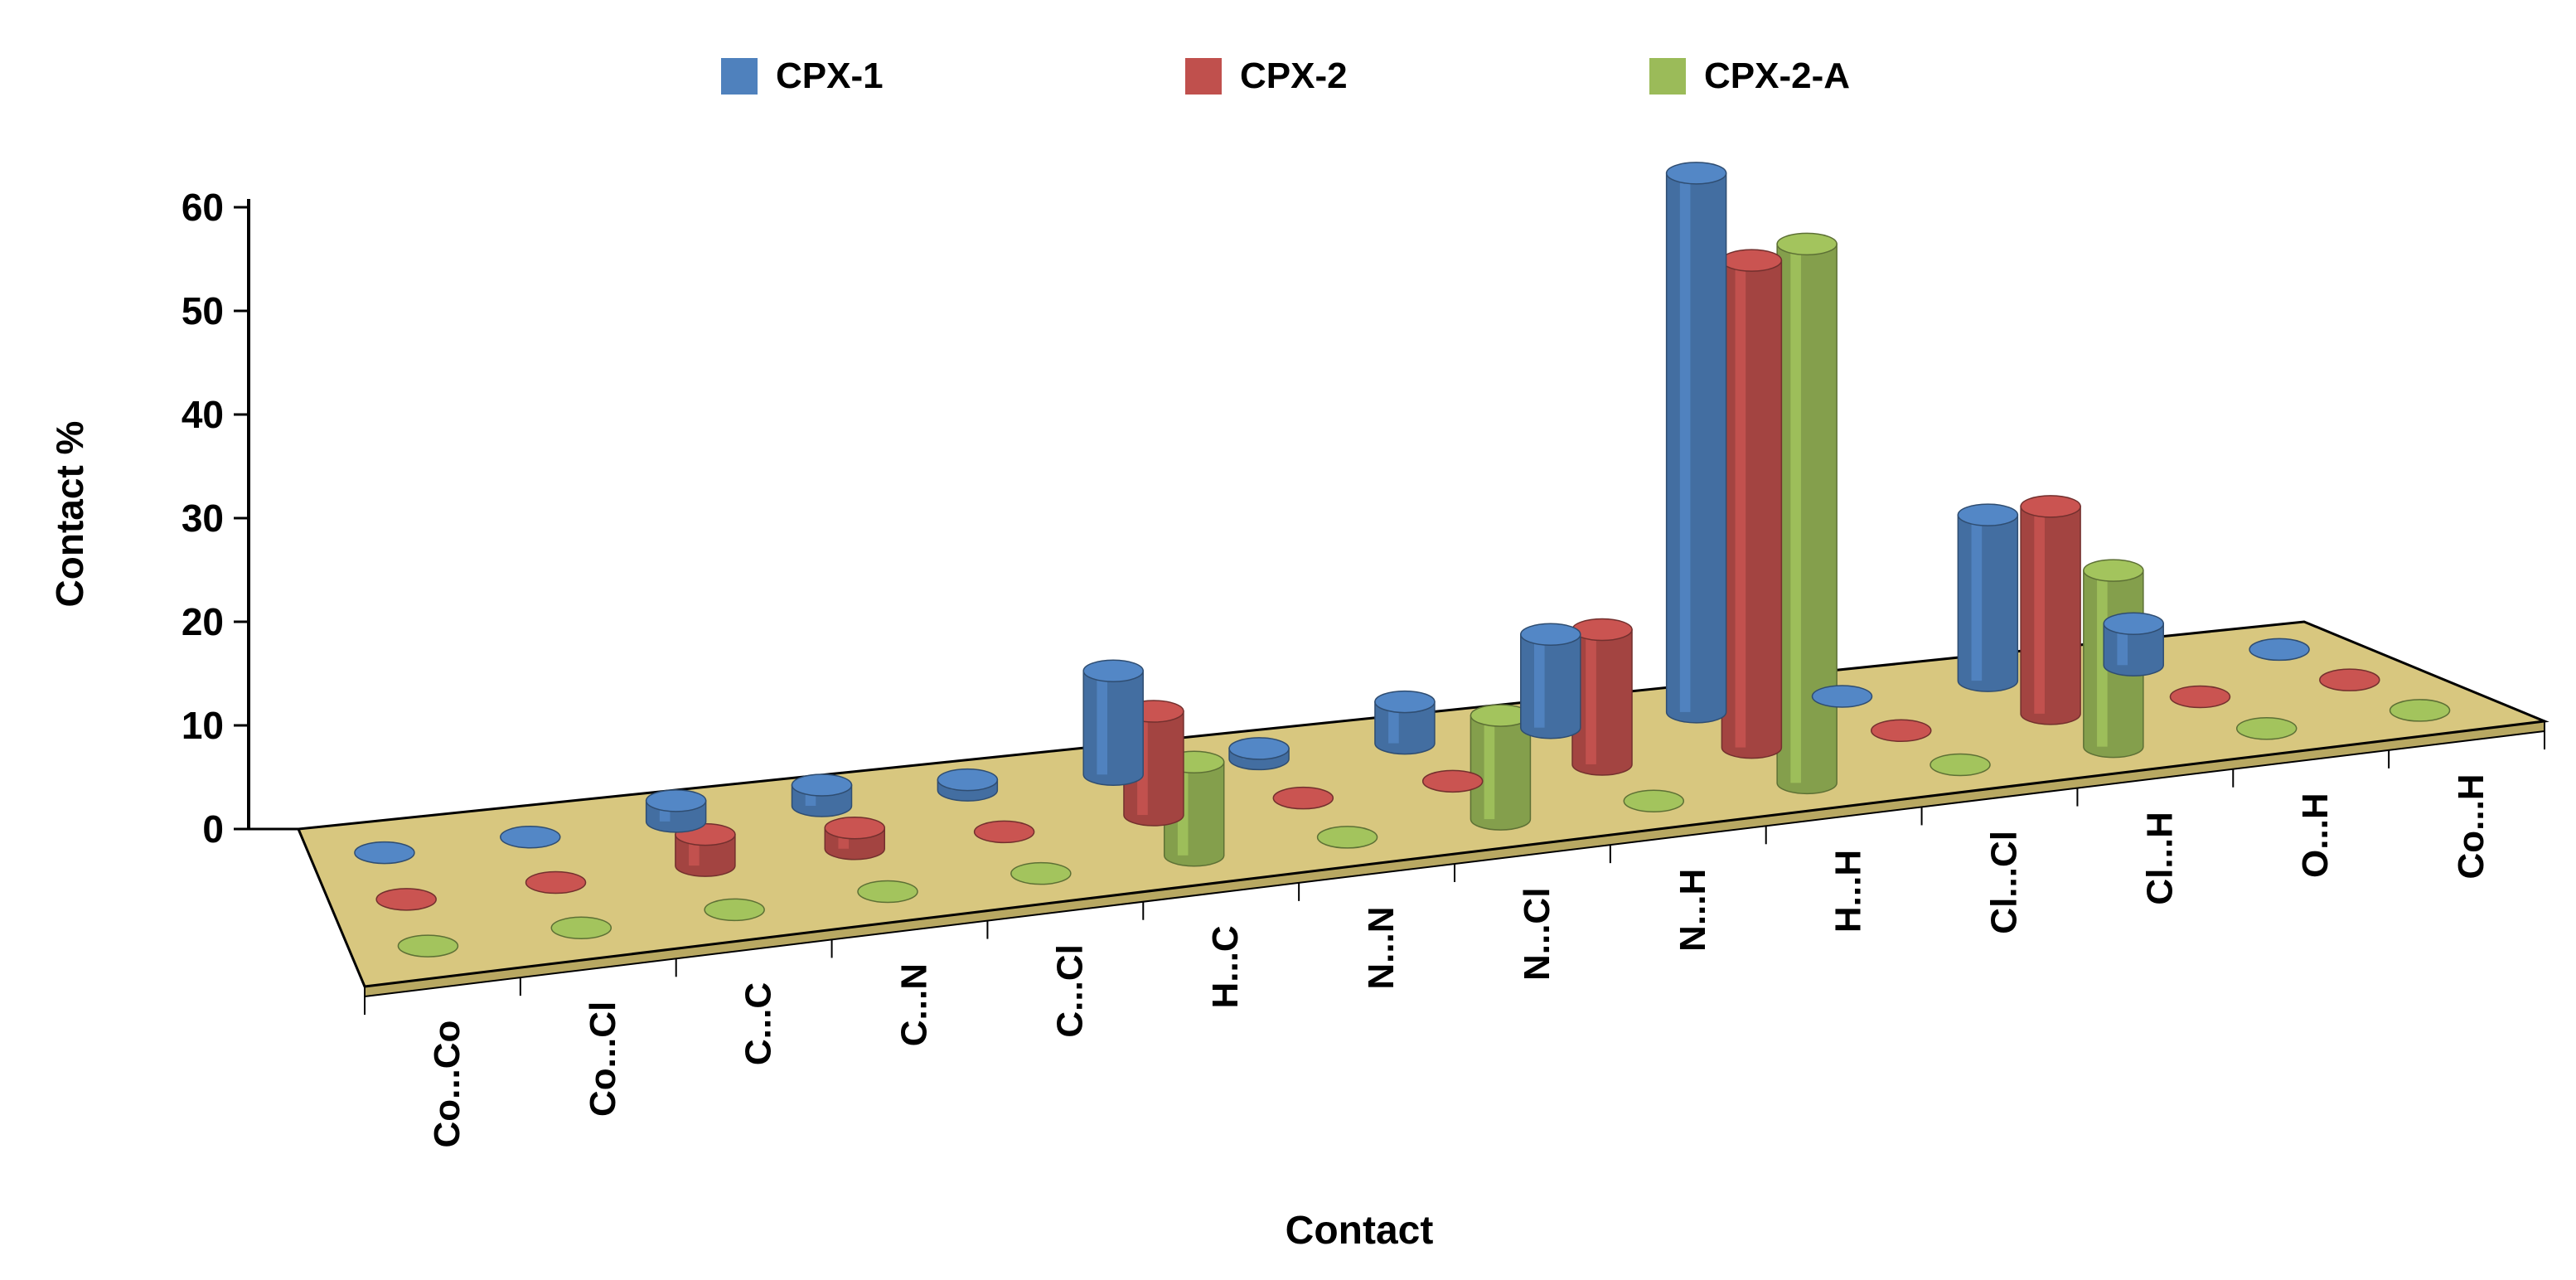 The width and height of the screenshot is (2576, 1280). What do you see at coordinates (1537, 934) in the screenshot?
I see `x-tick-label-n-cl: N...Cl` at bounding box center [1537, 934].